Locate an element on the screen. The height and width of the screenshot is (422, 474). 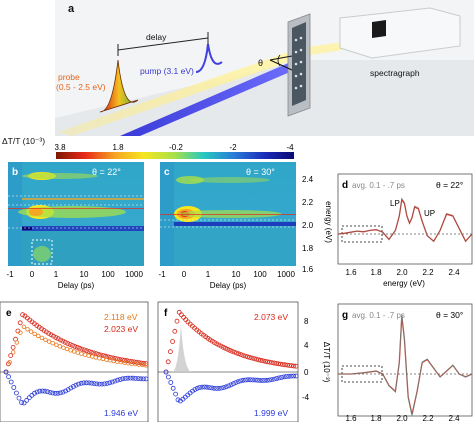
x-tick: 10 is located at coordinates (84, 274).